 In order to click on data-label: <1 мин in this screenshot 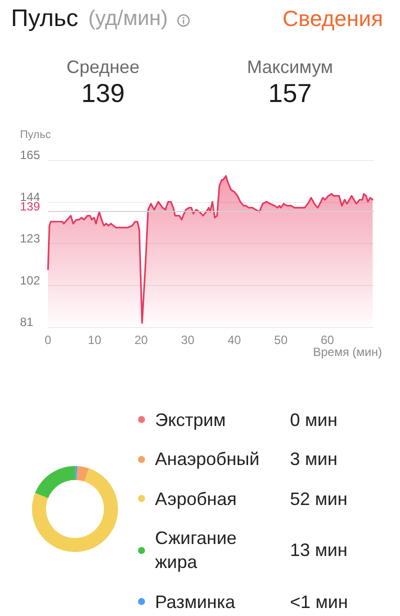, I will do `click(319, 602)`.